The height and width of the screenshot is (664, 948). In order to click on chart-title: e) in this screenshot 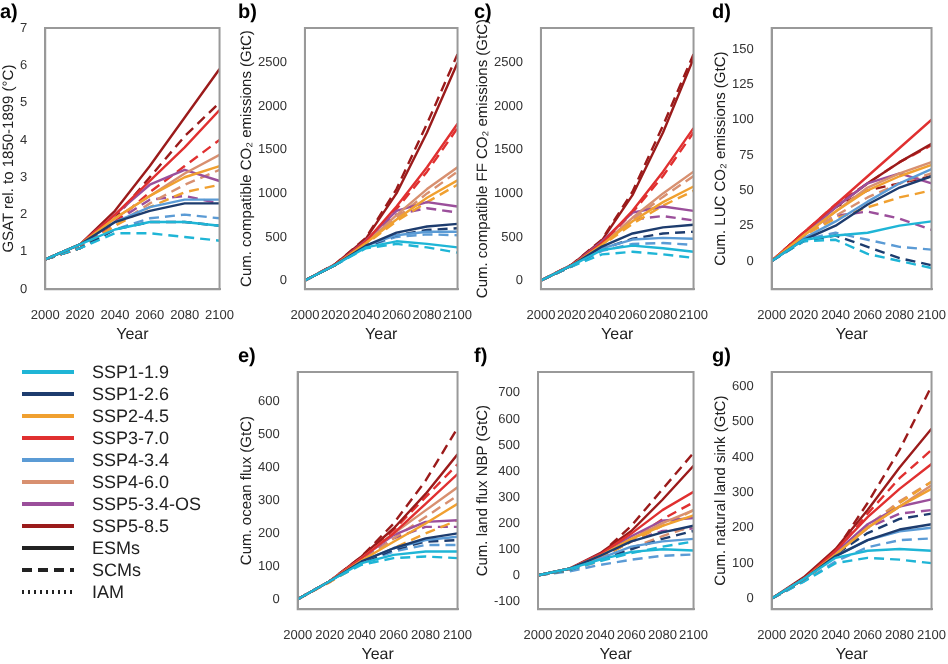, I will do `click(246, 356)`.